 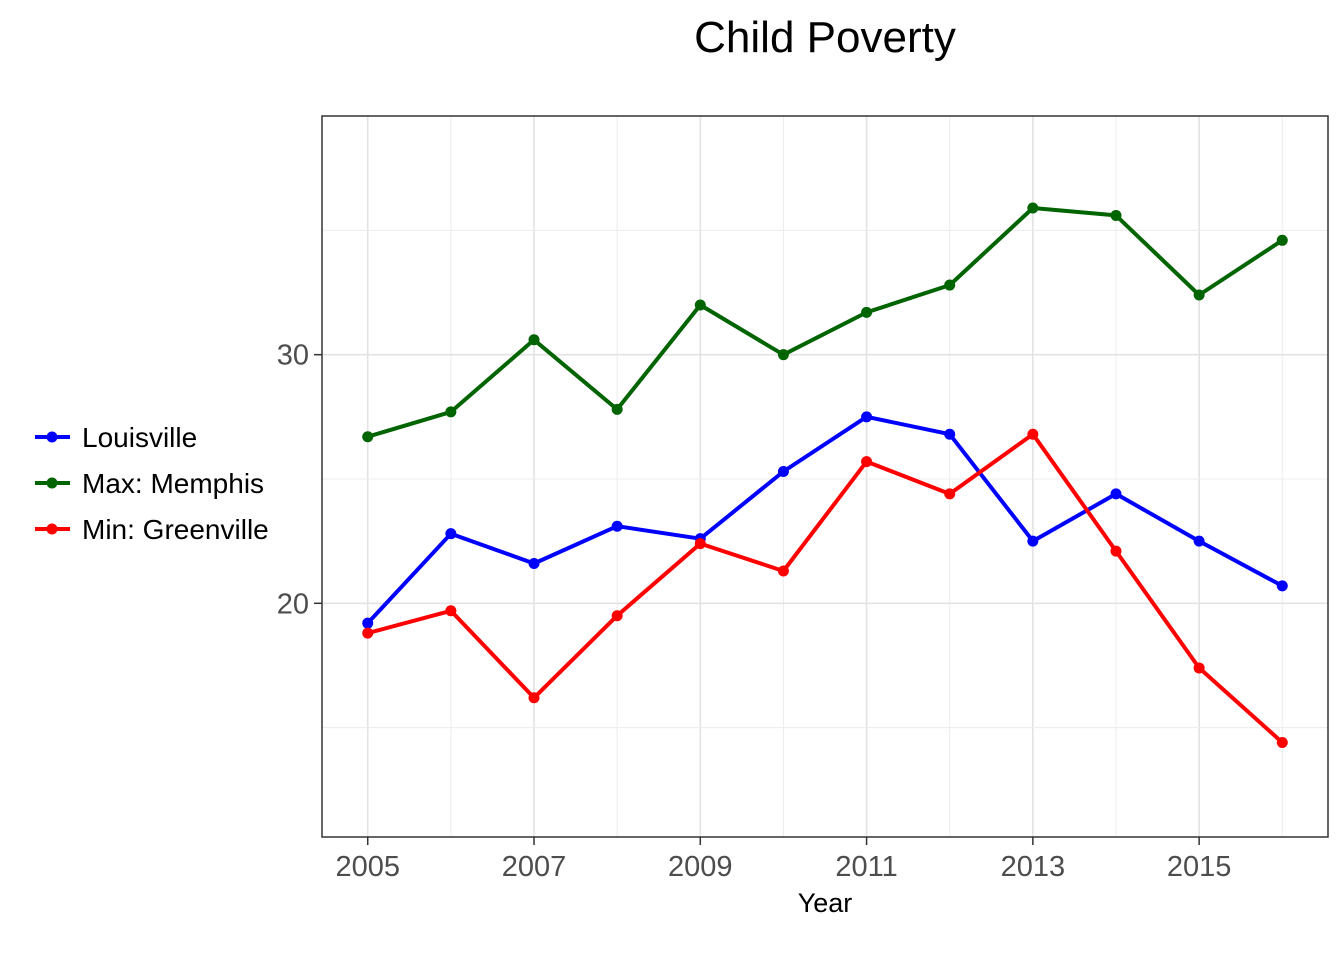 What do you see at coordinates (825, 903) in the screenshot?
I see `x-axis-title: Year` at bounding box center [825, 903].